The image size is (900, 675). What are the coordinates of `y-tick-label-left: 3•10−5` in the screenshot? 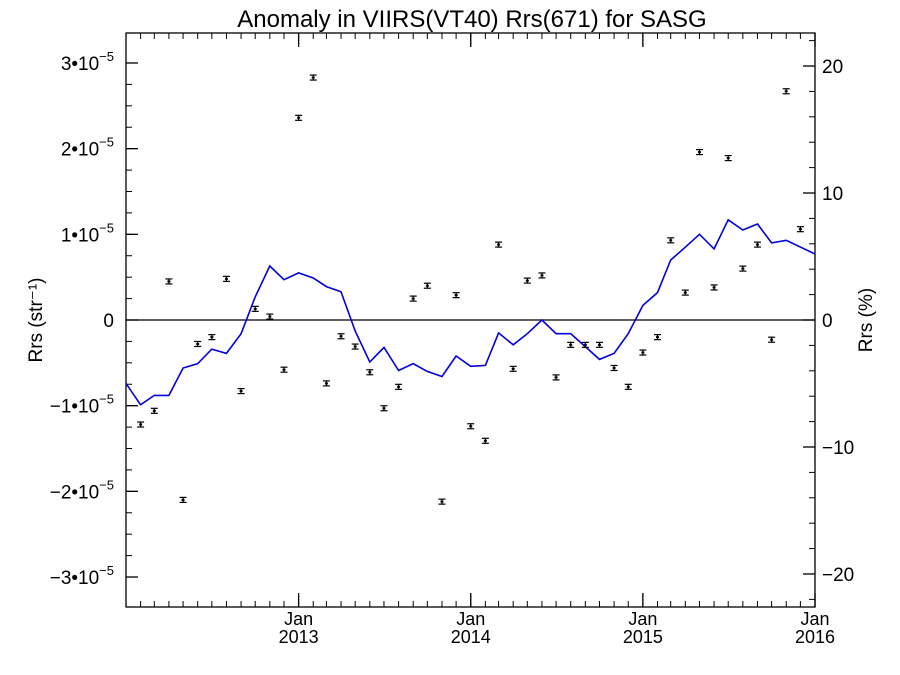 It's located at (87, 62).